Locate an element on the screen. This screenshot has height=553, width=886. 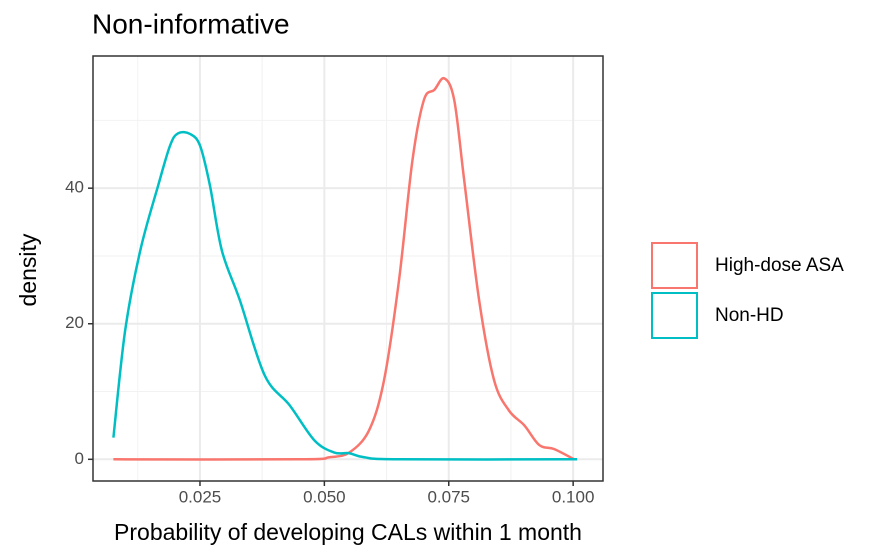
legend-label: High-dose ASA is located at coordinates (779, 265).